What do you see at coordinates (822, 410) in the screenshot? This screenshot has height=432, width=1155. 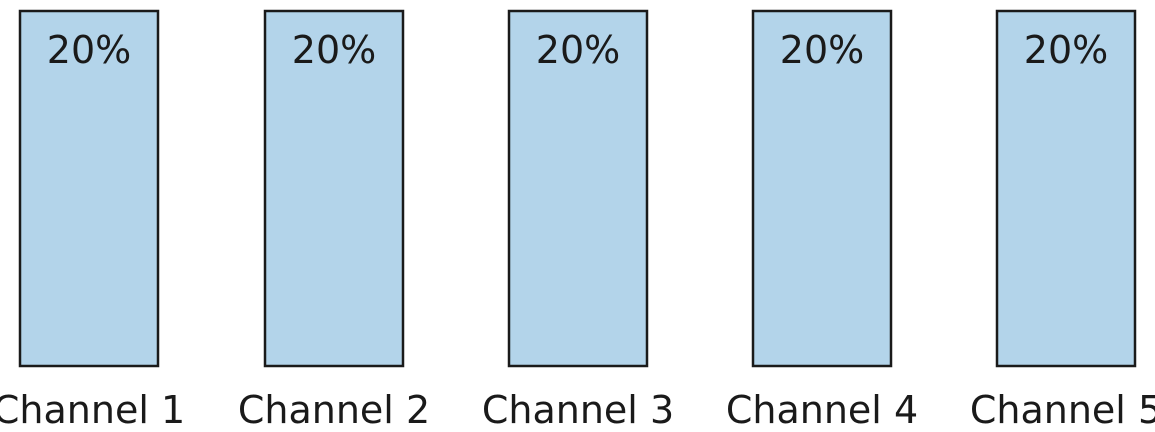 I see `category-label: Channel 4` at bounding box center [822, 410].